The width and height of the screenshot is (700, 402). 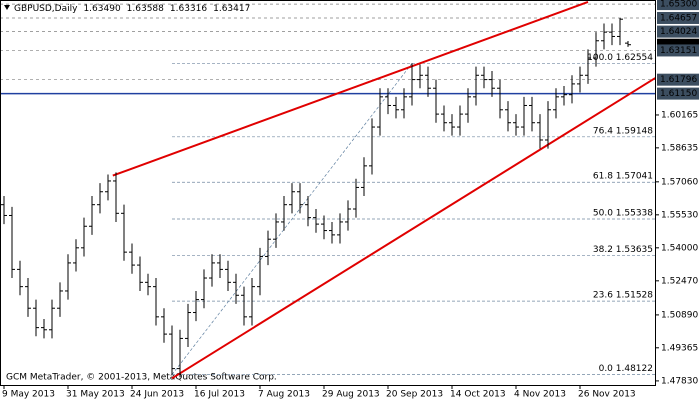 I want to click on x-tick-label: 14 Oct 2013, so click(x=478, y=395).